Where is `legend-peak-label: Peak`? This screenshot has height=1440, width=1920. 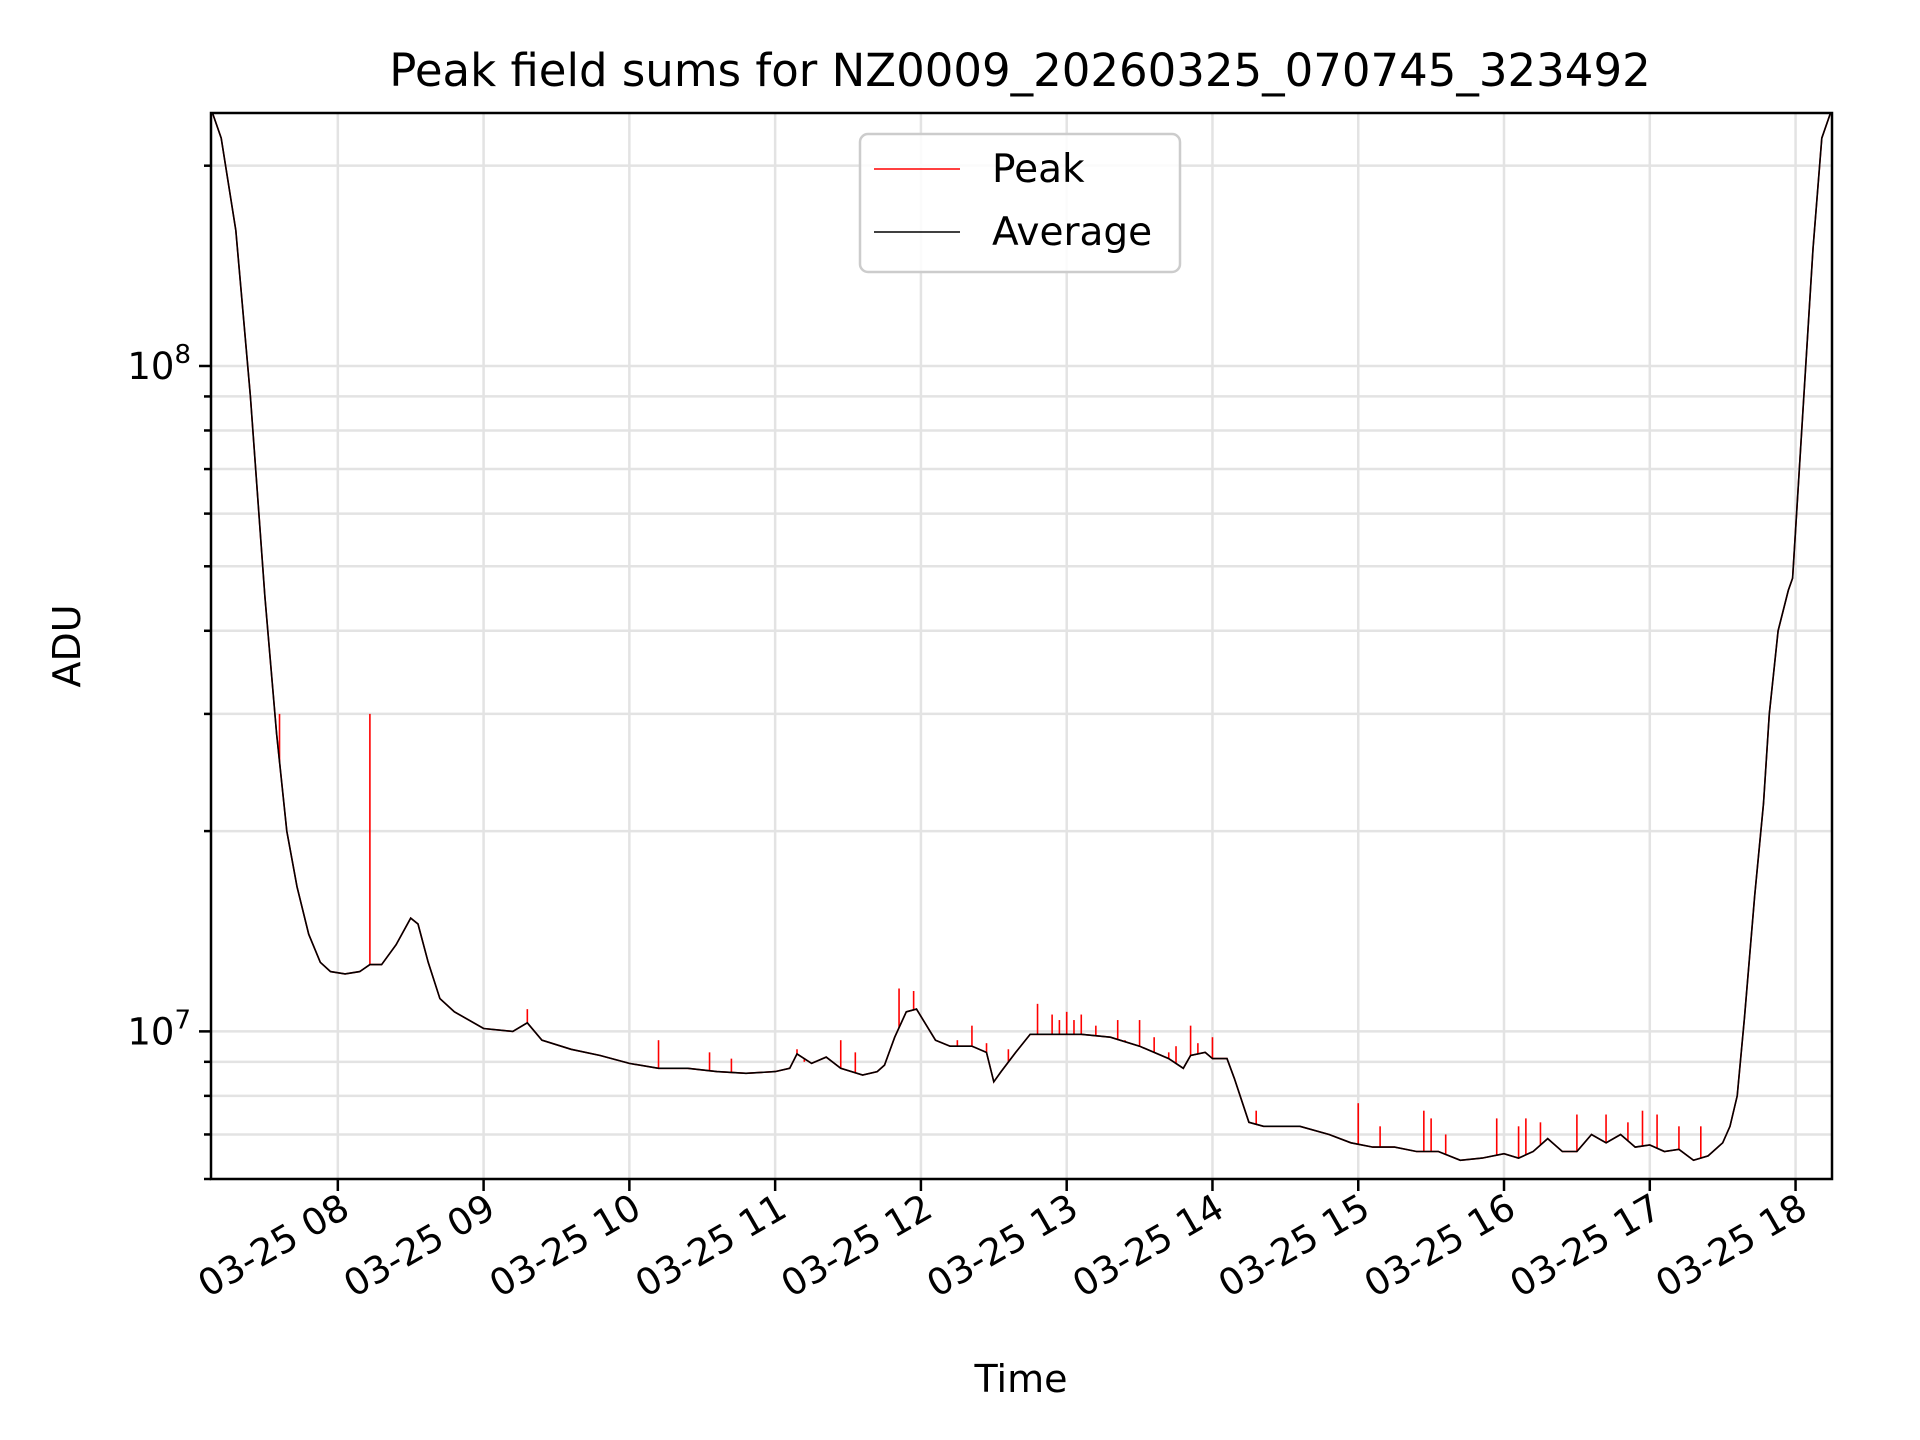
legend-peak-label: Peak is located at coordinates (1038, 169).